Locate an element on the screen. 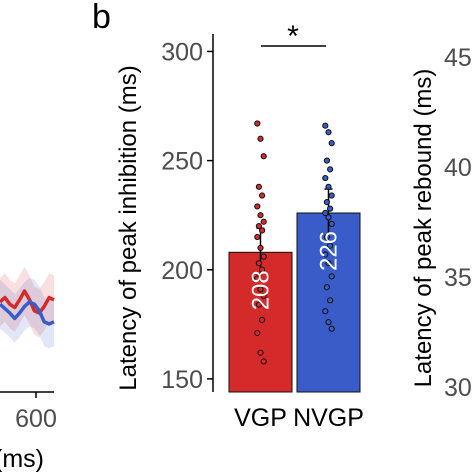 The height and width of the screenshot is (474, 474). y-axis-title-rebound: Latency of peak rebound (ms) is located at coordinates (423, 228).